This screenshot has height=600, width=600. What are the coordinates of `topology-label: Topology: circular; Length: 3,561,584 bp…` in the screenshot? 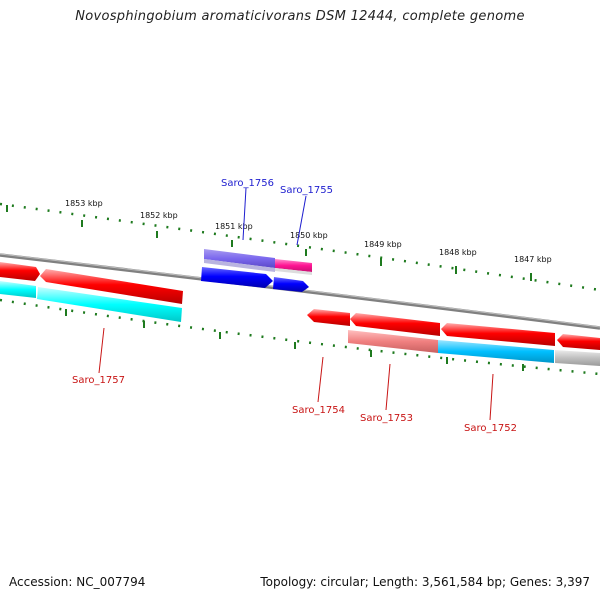 It's located at (425, 582).